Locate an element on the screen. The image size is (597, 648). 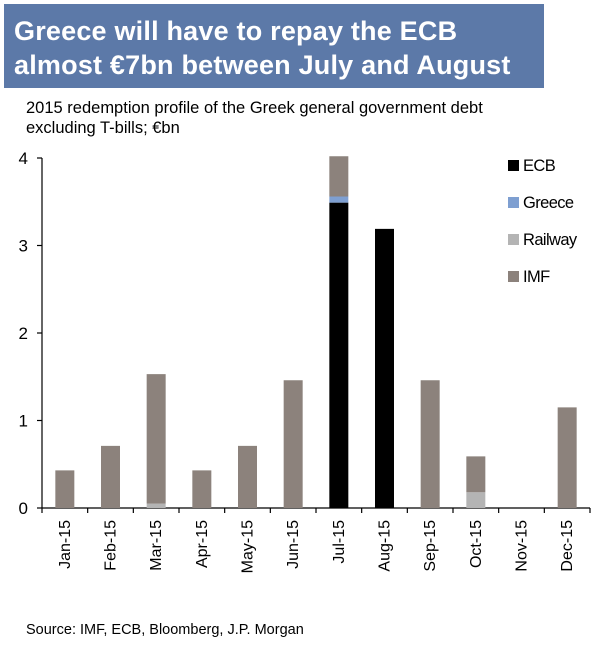
y-tick-label: 4 is located at coordinates (23, 158).